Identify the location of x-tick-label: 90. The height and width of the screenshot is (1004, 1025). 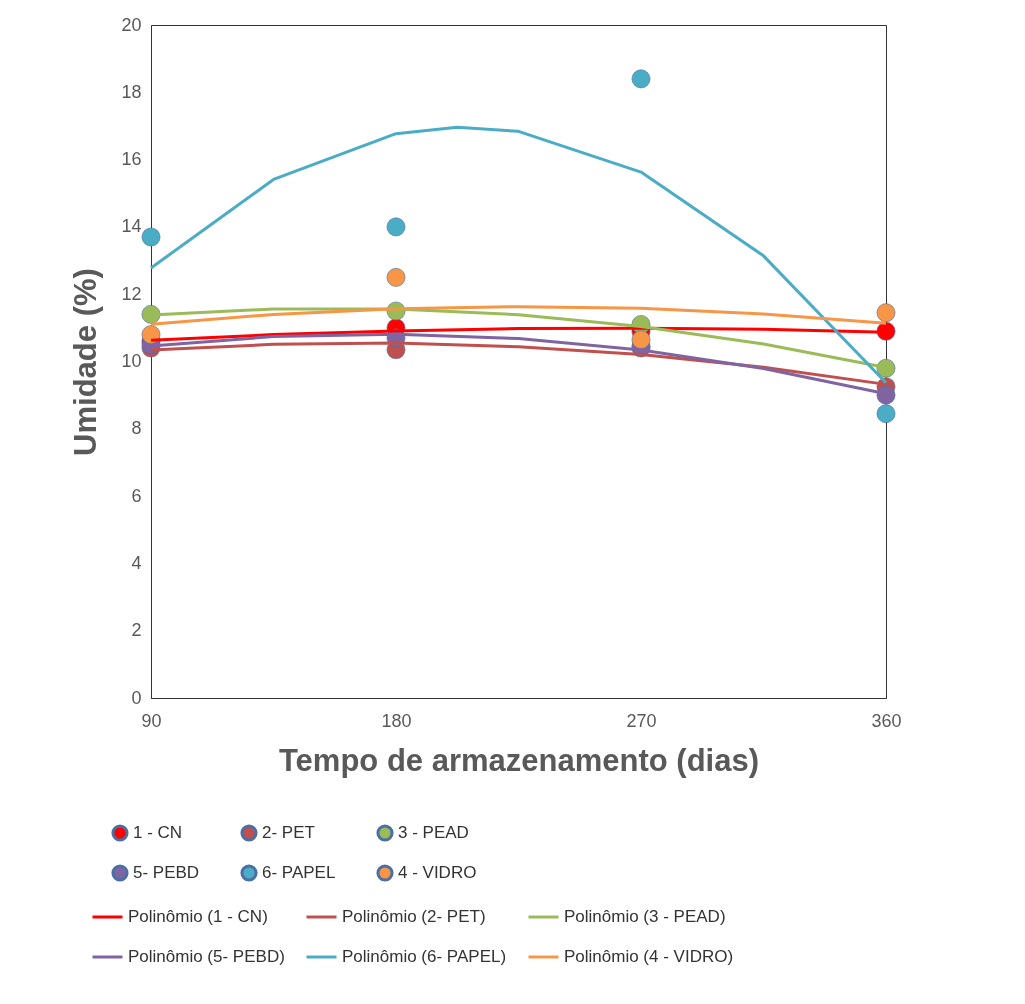
(151, 720).